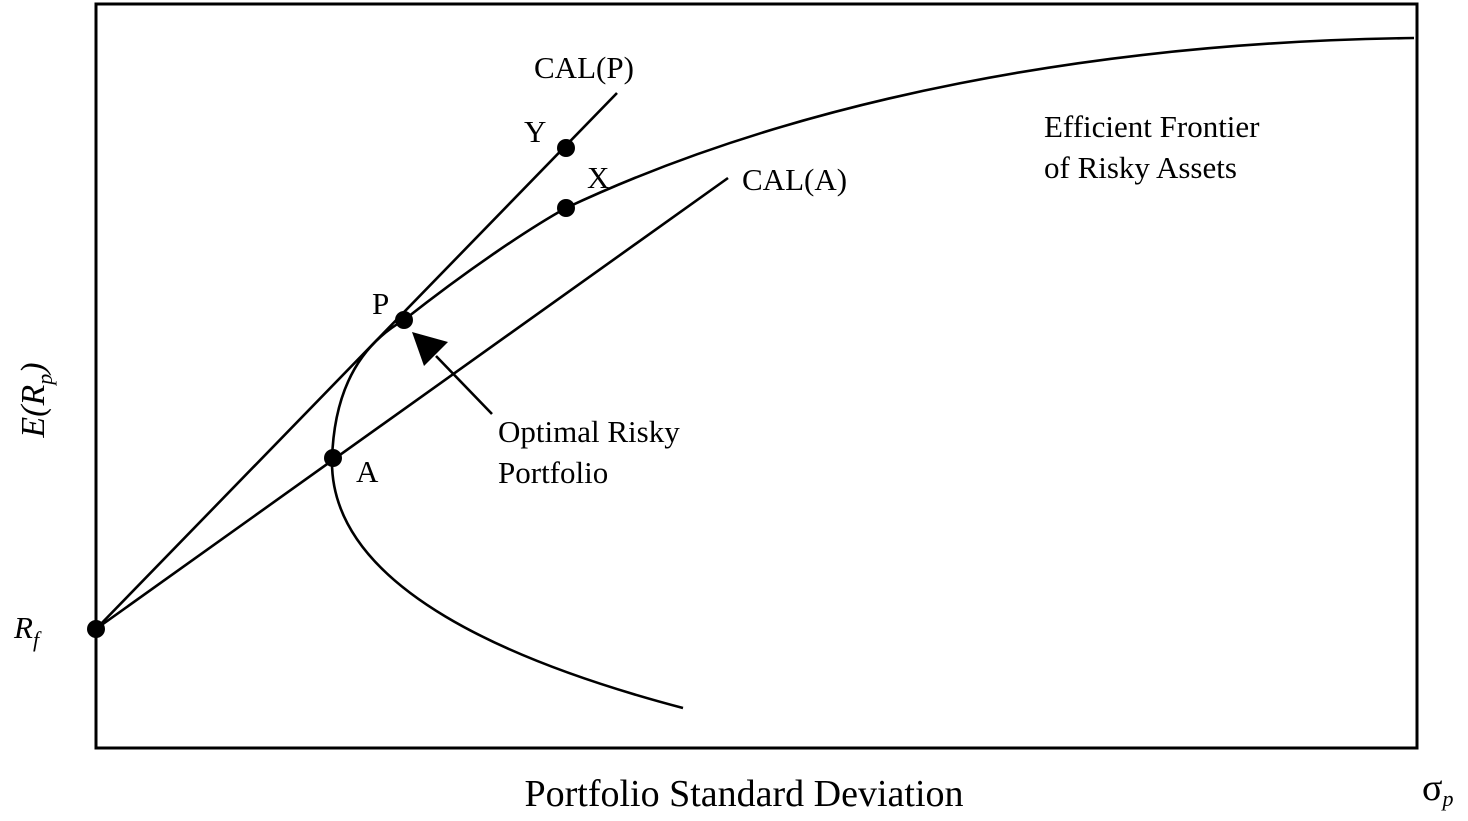  What do you see at coordinates (1140, 167) in the screenshot?
I see `frontier-label-line2: of Risky Assets` at bounding box center [1140, 167].